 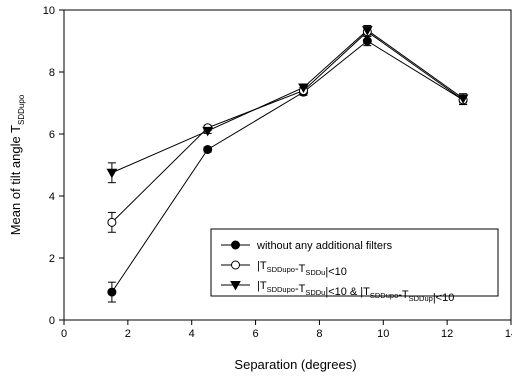 What do you see at coordinates (52, 135) in the screenshot?
I see `y-tick-label: 6` at bounding box center [52, 135].